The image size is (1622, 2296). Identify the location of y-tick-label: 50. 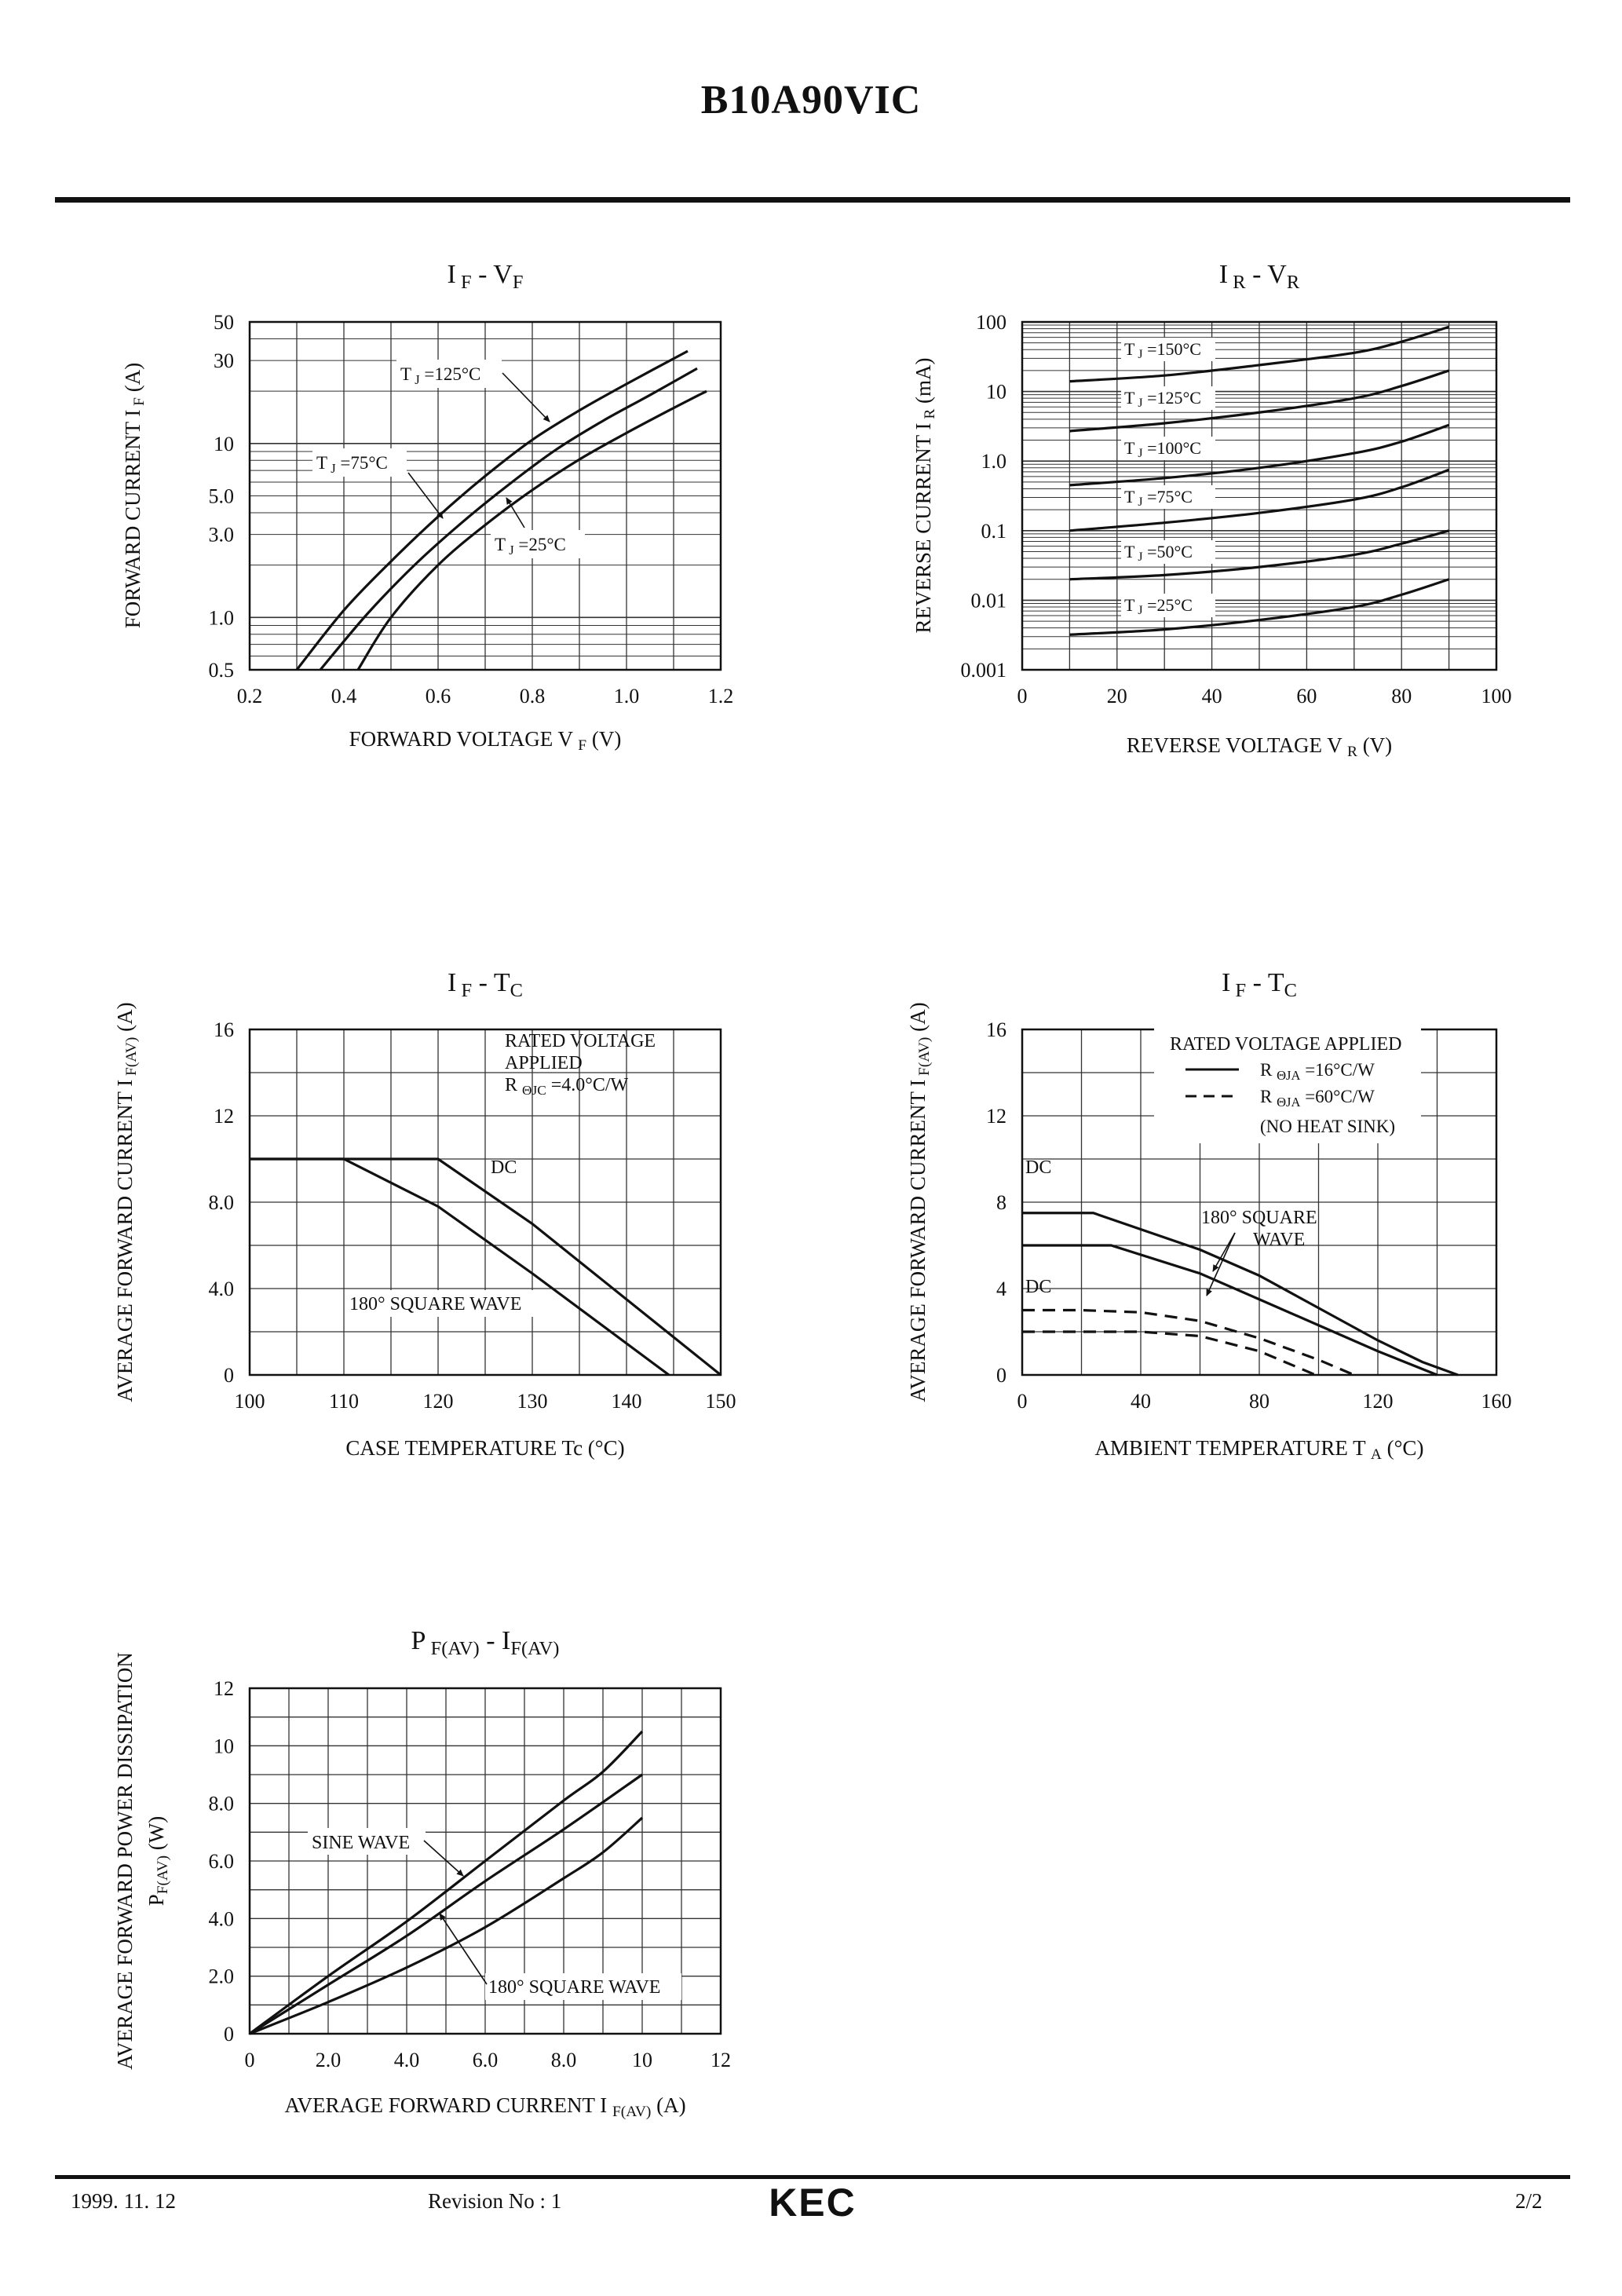
(224, 322).